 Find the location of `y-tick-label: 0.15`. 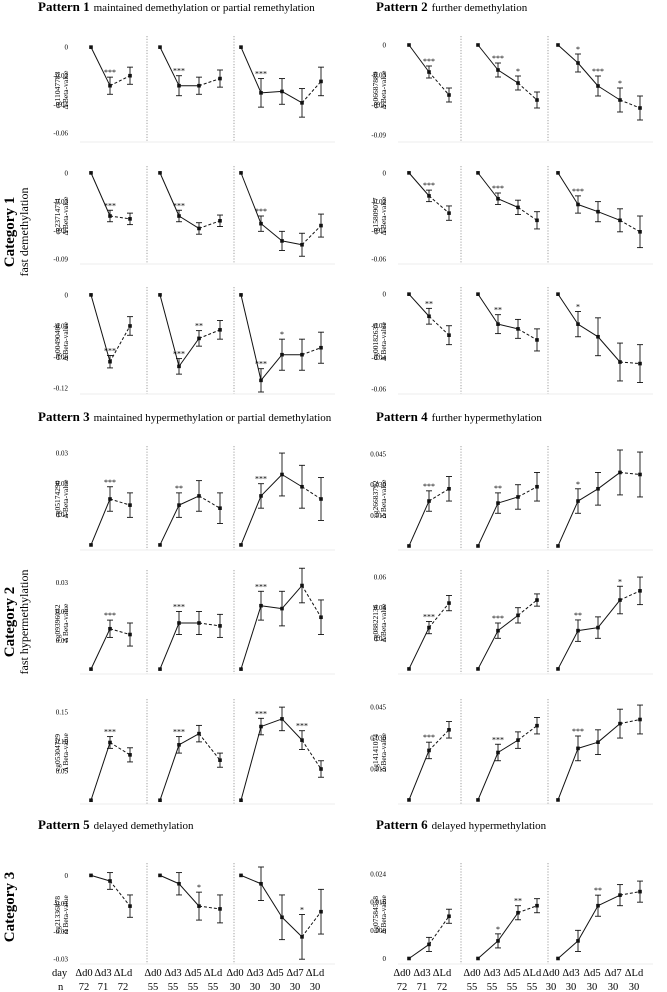

y-tick-label: 0.15 is located at coordinates (62, 712).